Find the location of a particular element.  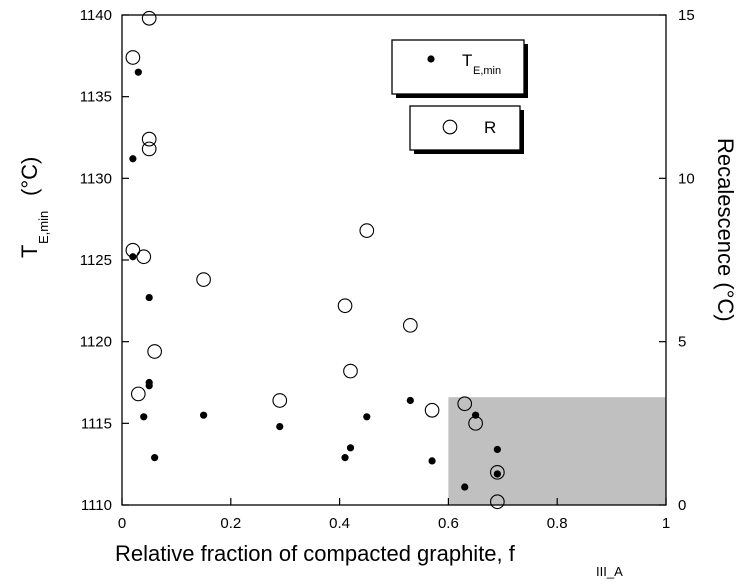

y-left-title-sub: E,min is located at coordinates (43, 227).